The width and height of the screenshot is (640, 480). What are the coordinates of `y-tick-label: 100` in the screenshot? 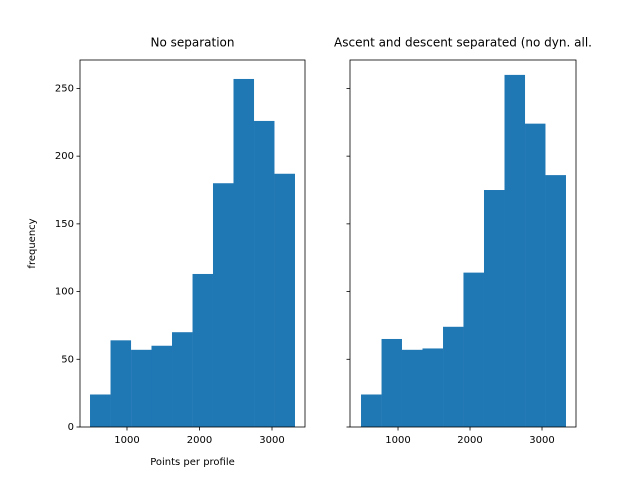 It's located at (64, 292).